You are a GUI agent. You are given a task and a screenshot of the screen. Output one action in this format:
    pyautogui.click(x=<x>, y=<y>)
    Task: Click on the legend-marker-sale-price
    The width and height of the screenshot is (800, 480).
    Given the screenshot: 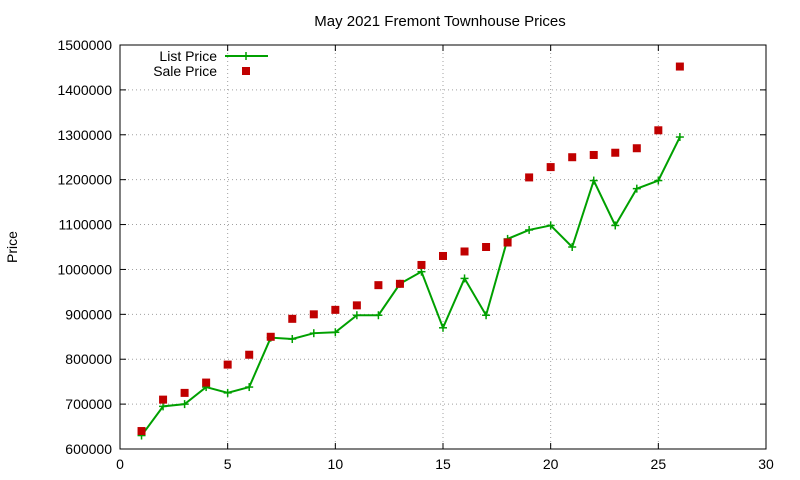 What is the action you would take?
    pyautogui.click(x=246, y=71)
    